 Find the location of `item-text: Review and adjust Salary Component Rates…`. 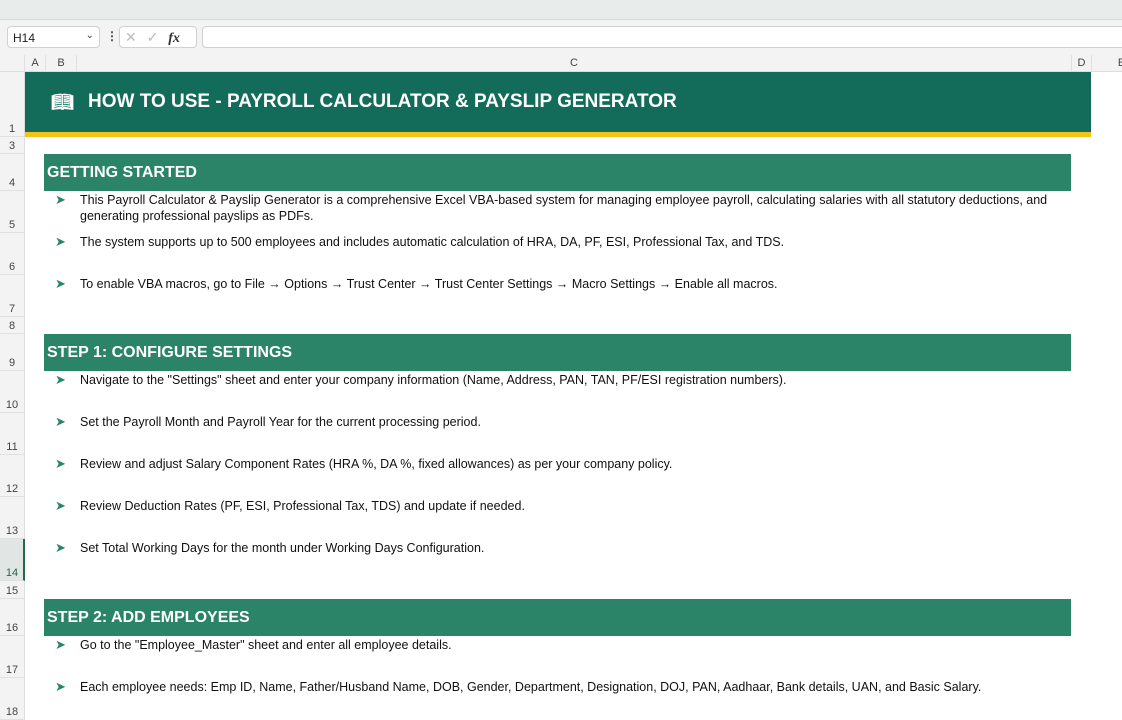

item-text: Review and adjust Salary Component Rates… is located at coordinates (376, 464).